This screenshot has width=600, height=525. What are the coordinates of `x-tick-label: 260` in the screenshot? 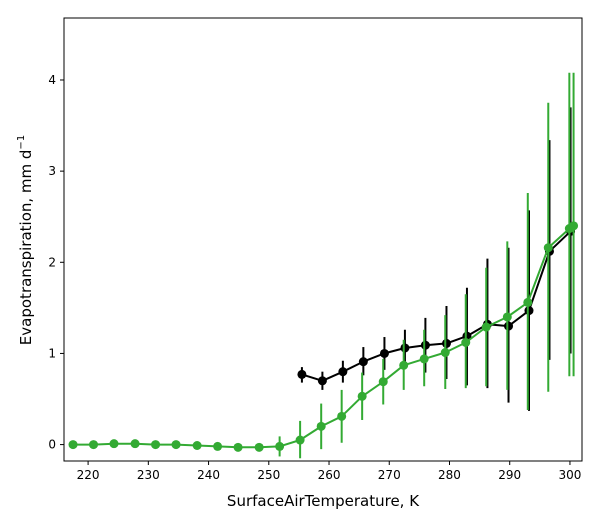 It's located at (329, 475).